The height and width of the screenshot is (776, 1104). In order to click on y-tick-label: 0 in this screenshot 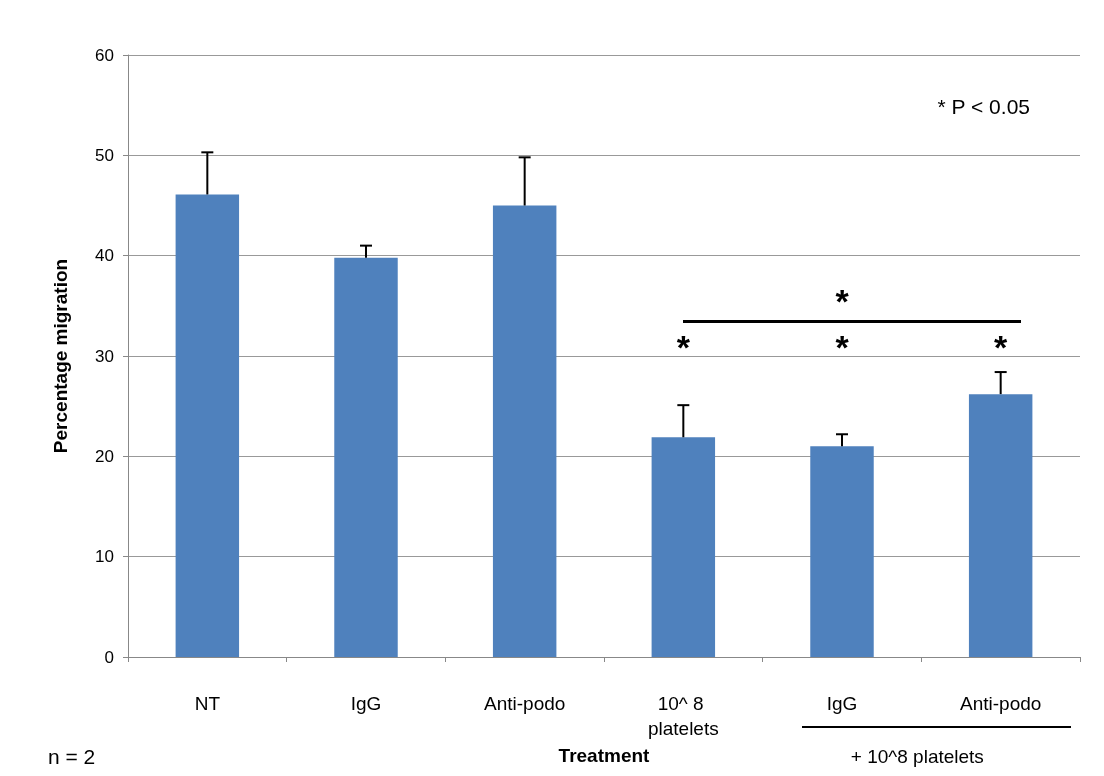, I will do `click(109, 657)`.